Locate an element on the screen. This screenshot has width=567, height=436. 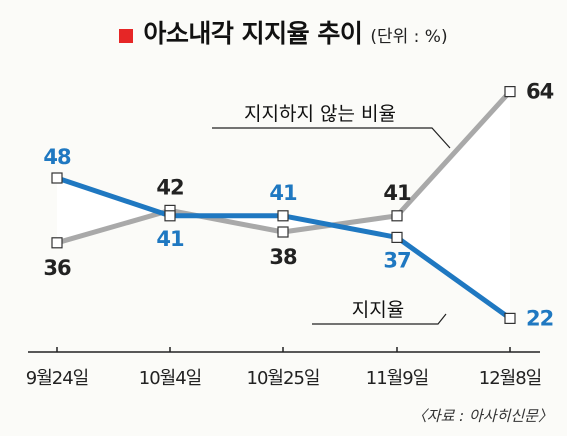
callout-line-disapproval is located at coordinates (331, 138).